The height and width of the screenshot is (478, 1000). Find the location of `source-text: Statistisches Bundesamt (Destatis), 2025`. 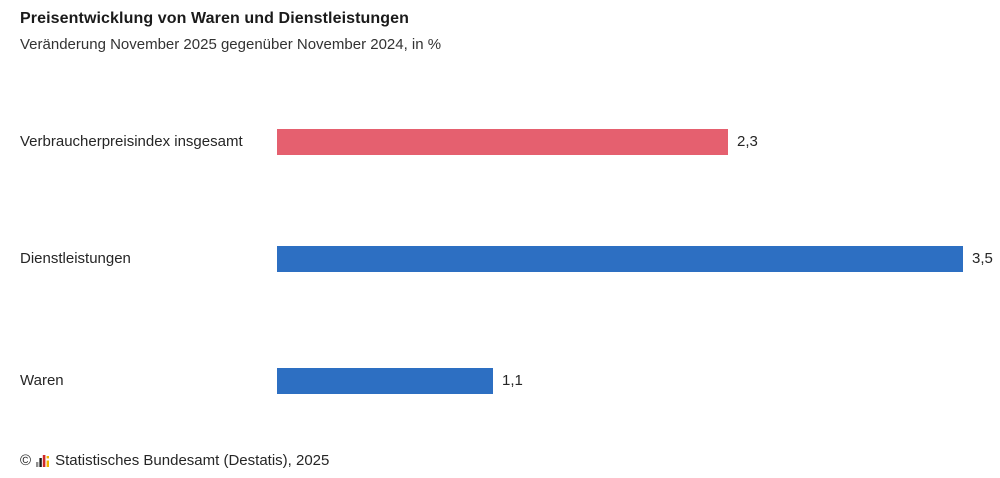

source-text: Statistisches Bundesamt (Destatis), 2025 is located at coordinates (192, 460).